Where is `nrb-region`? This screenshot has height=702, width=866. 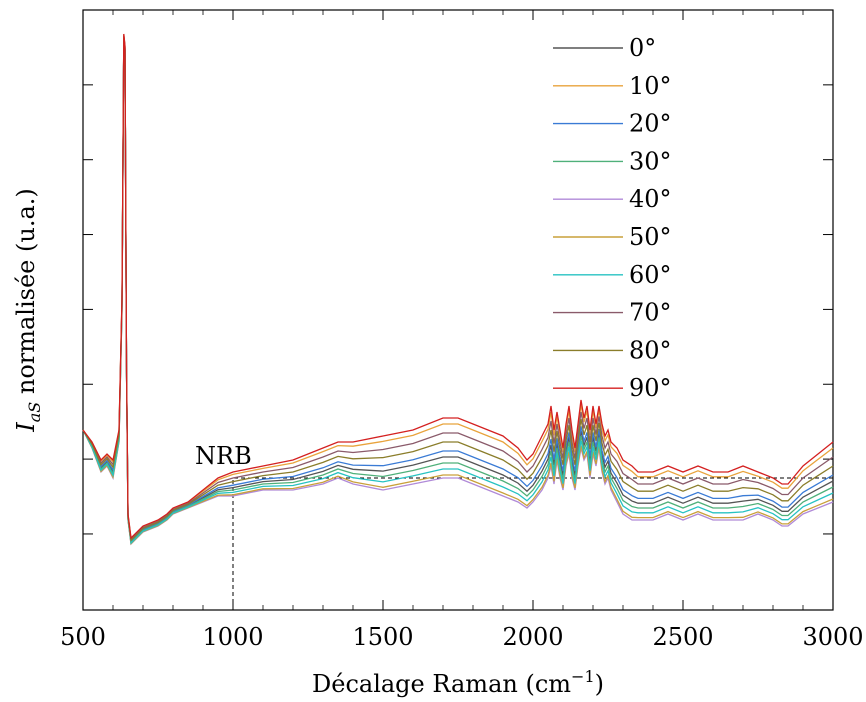 nrb-region is located at coordinates (532, 543).